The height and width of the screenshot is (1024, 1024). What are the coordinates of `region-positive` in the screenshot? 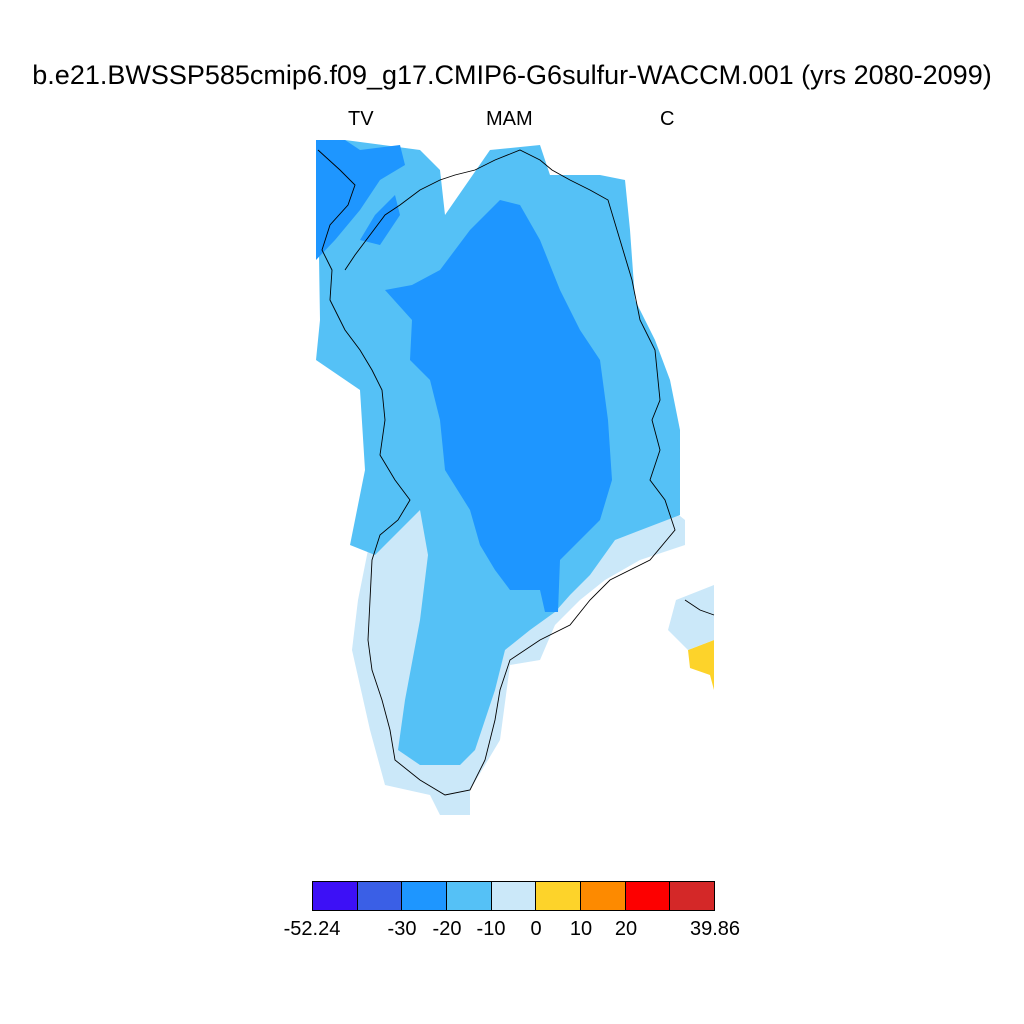 It's located at (701, 665).